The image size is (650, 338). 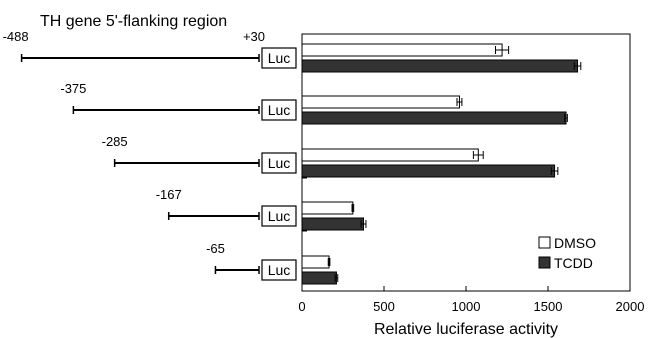 What do you see at coordinates (384, 306) in the screenshot?
I see `x-tick-label: 500` at bounding box center [384, 306].